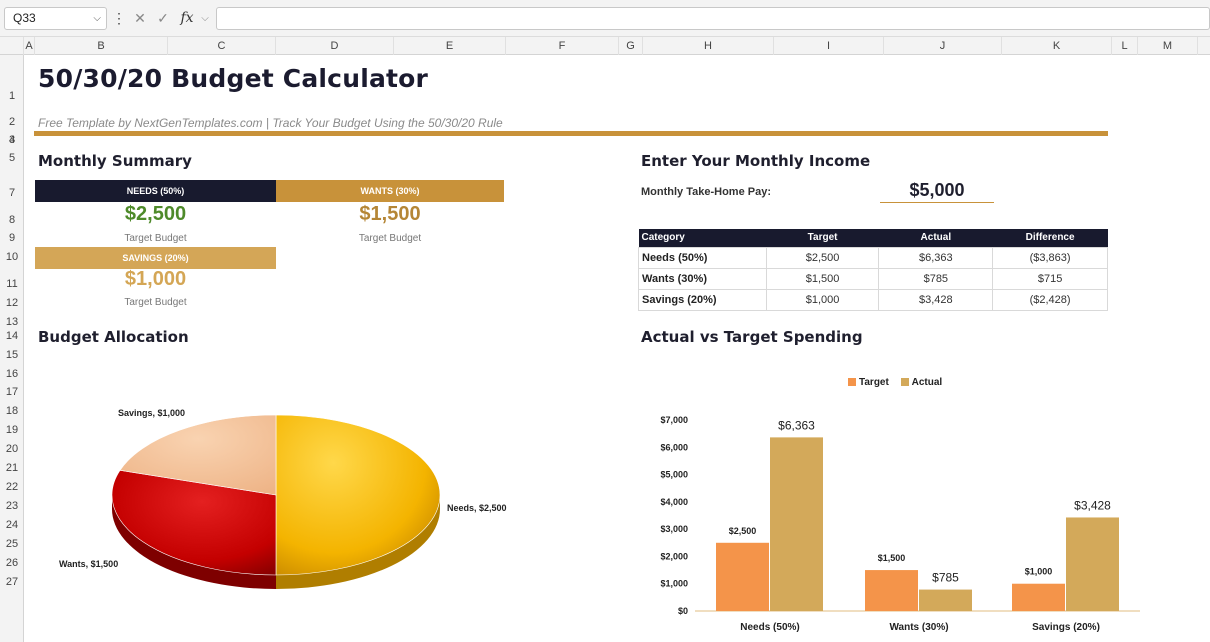 The width and height of the screenshot is (1210, 642). I want to click on table-header-row: Category Target Actual Difference, so click(873, 238).